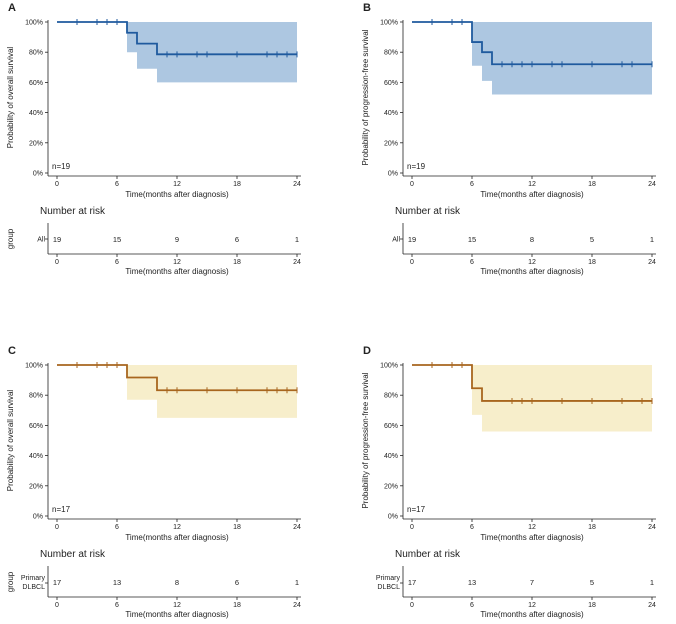 The image size is (676, 624). Describe the element at coordinates (177, 239) in the screenshot. I see `risk-value: 9` at that location.